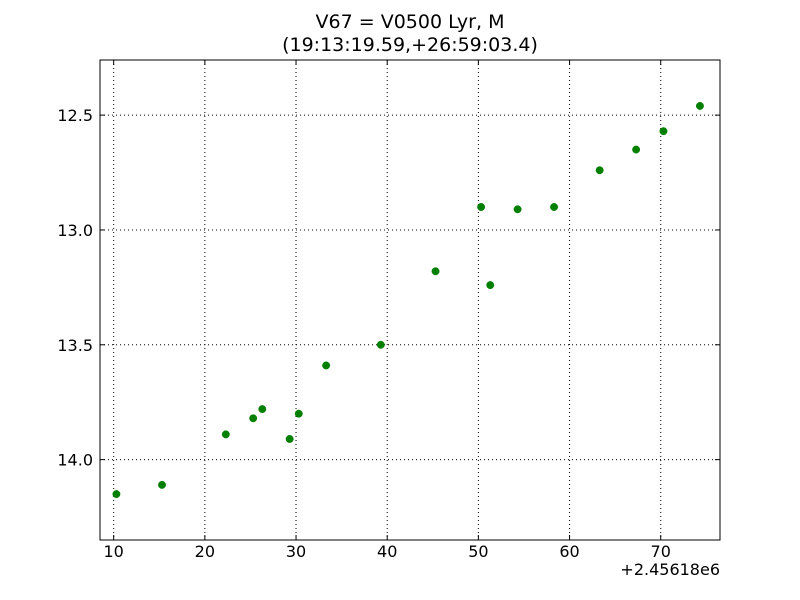 Image resolution: width=800 pixels, height=600 pixels. I want to click on x-tick-label: 60, so click(569, 551).